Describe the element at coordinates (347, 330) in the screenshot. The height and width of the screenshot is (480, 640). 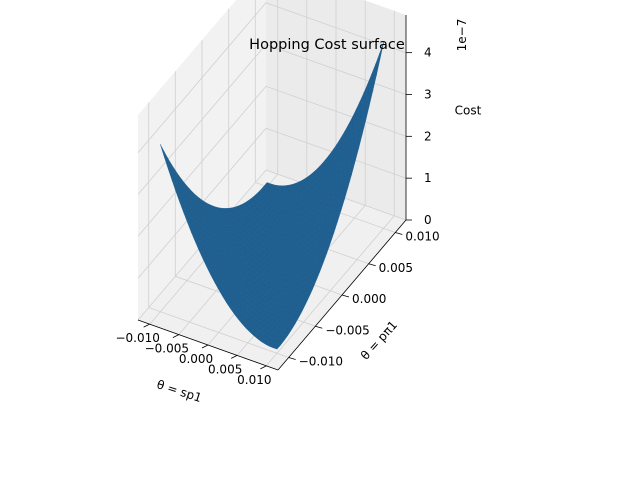
I see `y-tick-label: −0.005` at that location.